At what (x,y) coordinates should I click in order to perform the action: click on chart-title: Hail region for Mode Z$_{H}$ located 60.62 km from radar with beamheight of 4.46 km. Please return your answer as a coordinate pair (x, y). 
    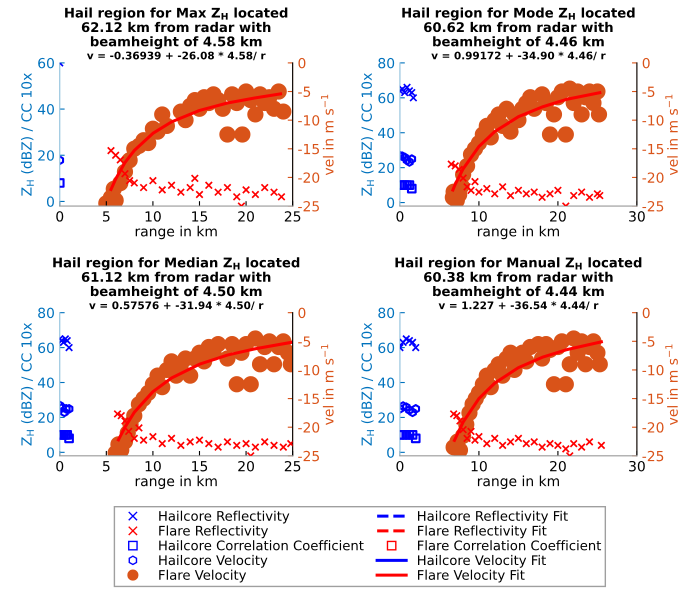
    Looking at the image, I should click on (518, 28).